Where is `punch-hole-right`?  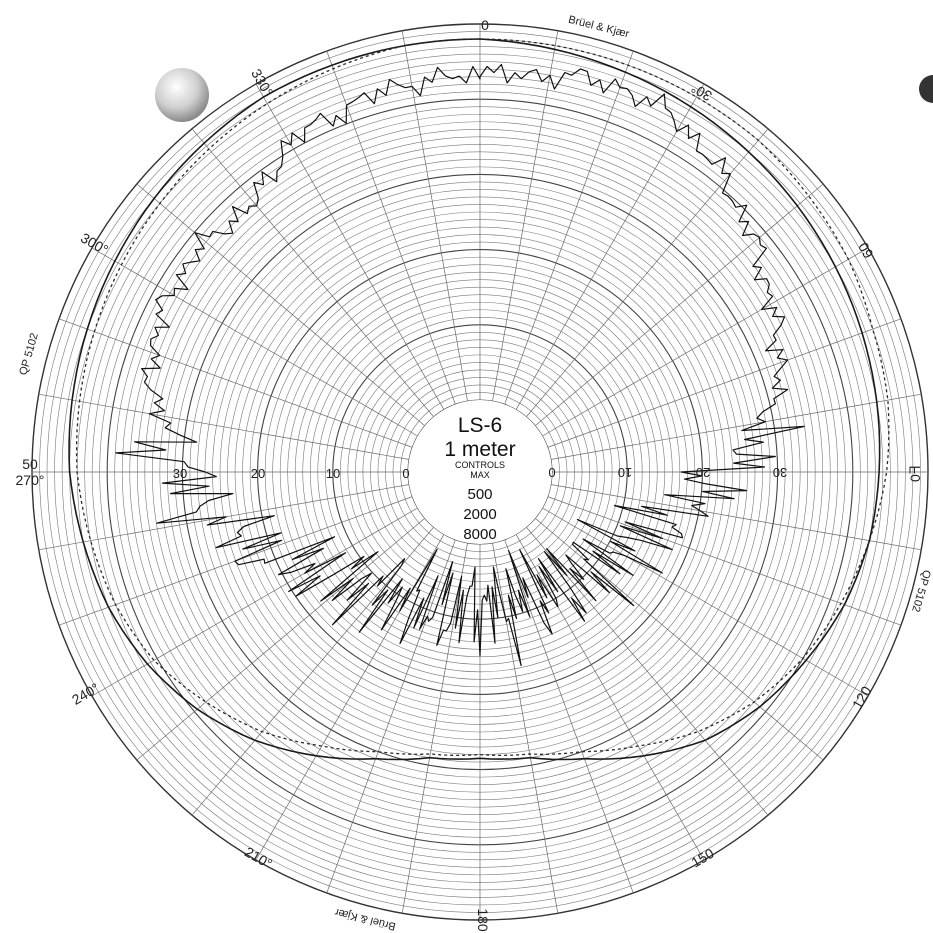
punch-hole-right is located at coordinates (926, 89).